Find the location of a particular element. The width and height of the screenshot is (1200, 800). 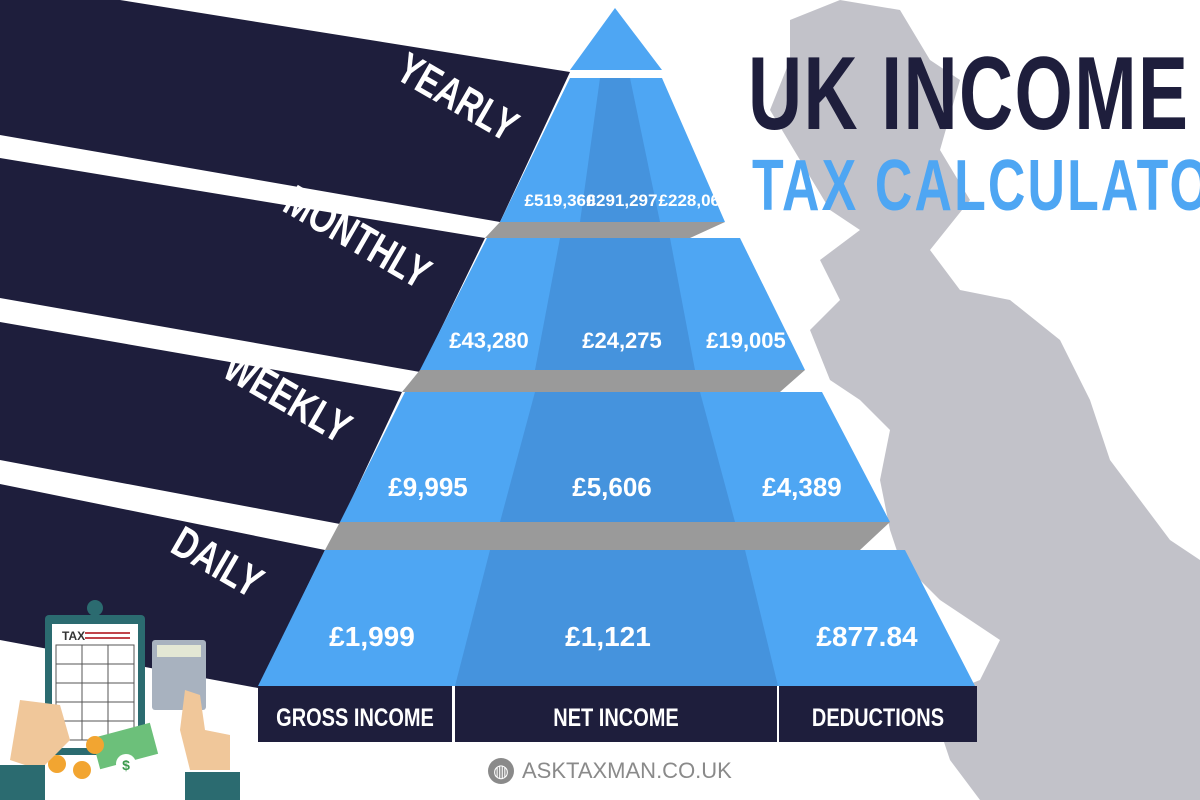

tax-illustration: TAX $ is located at coordinates (120, 700).